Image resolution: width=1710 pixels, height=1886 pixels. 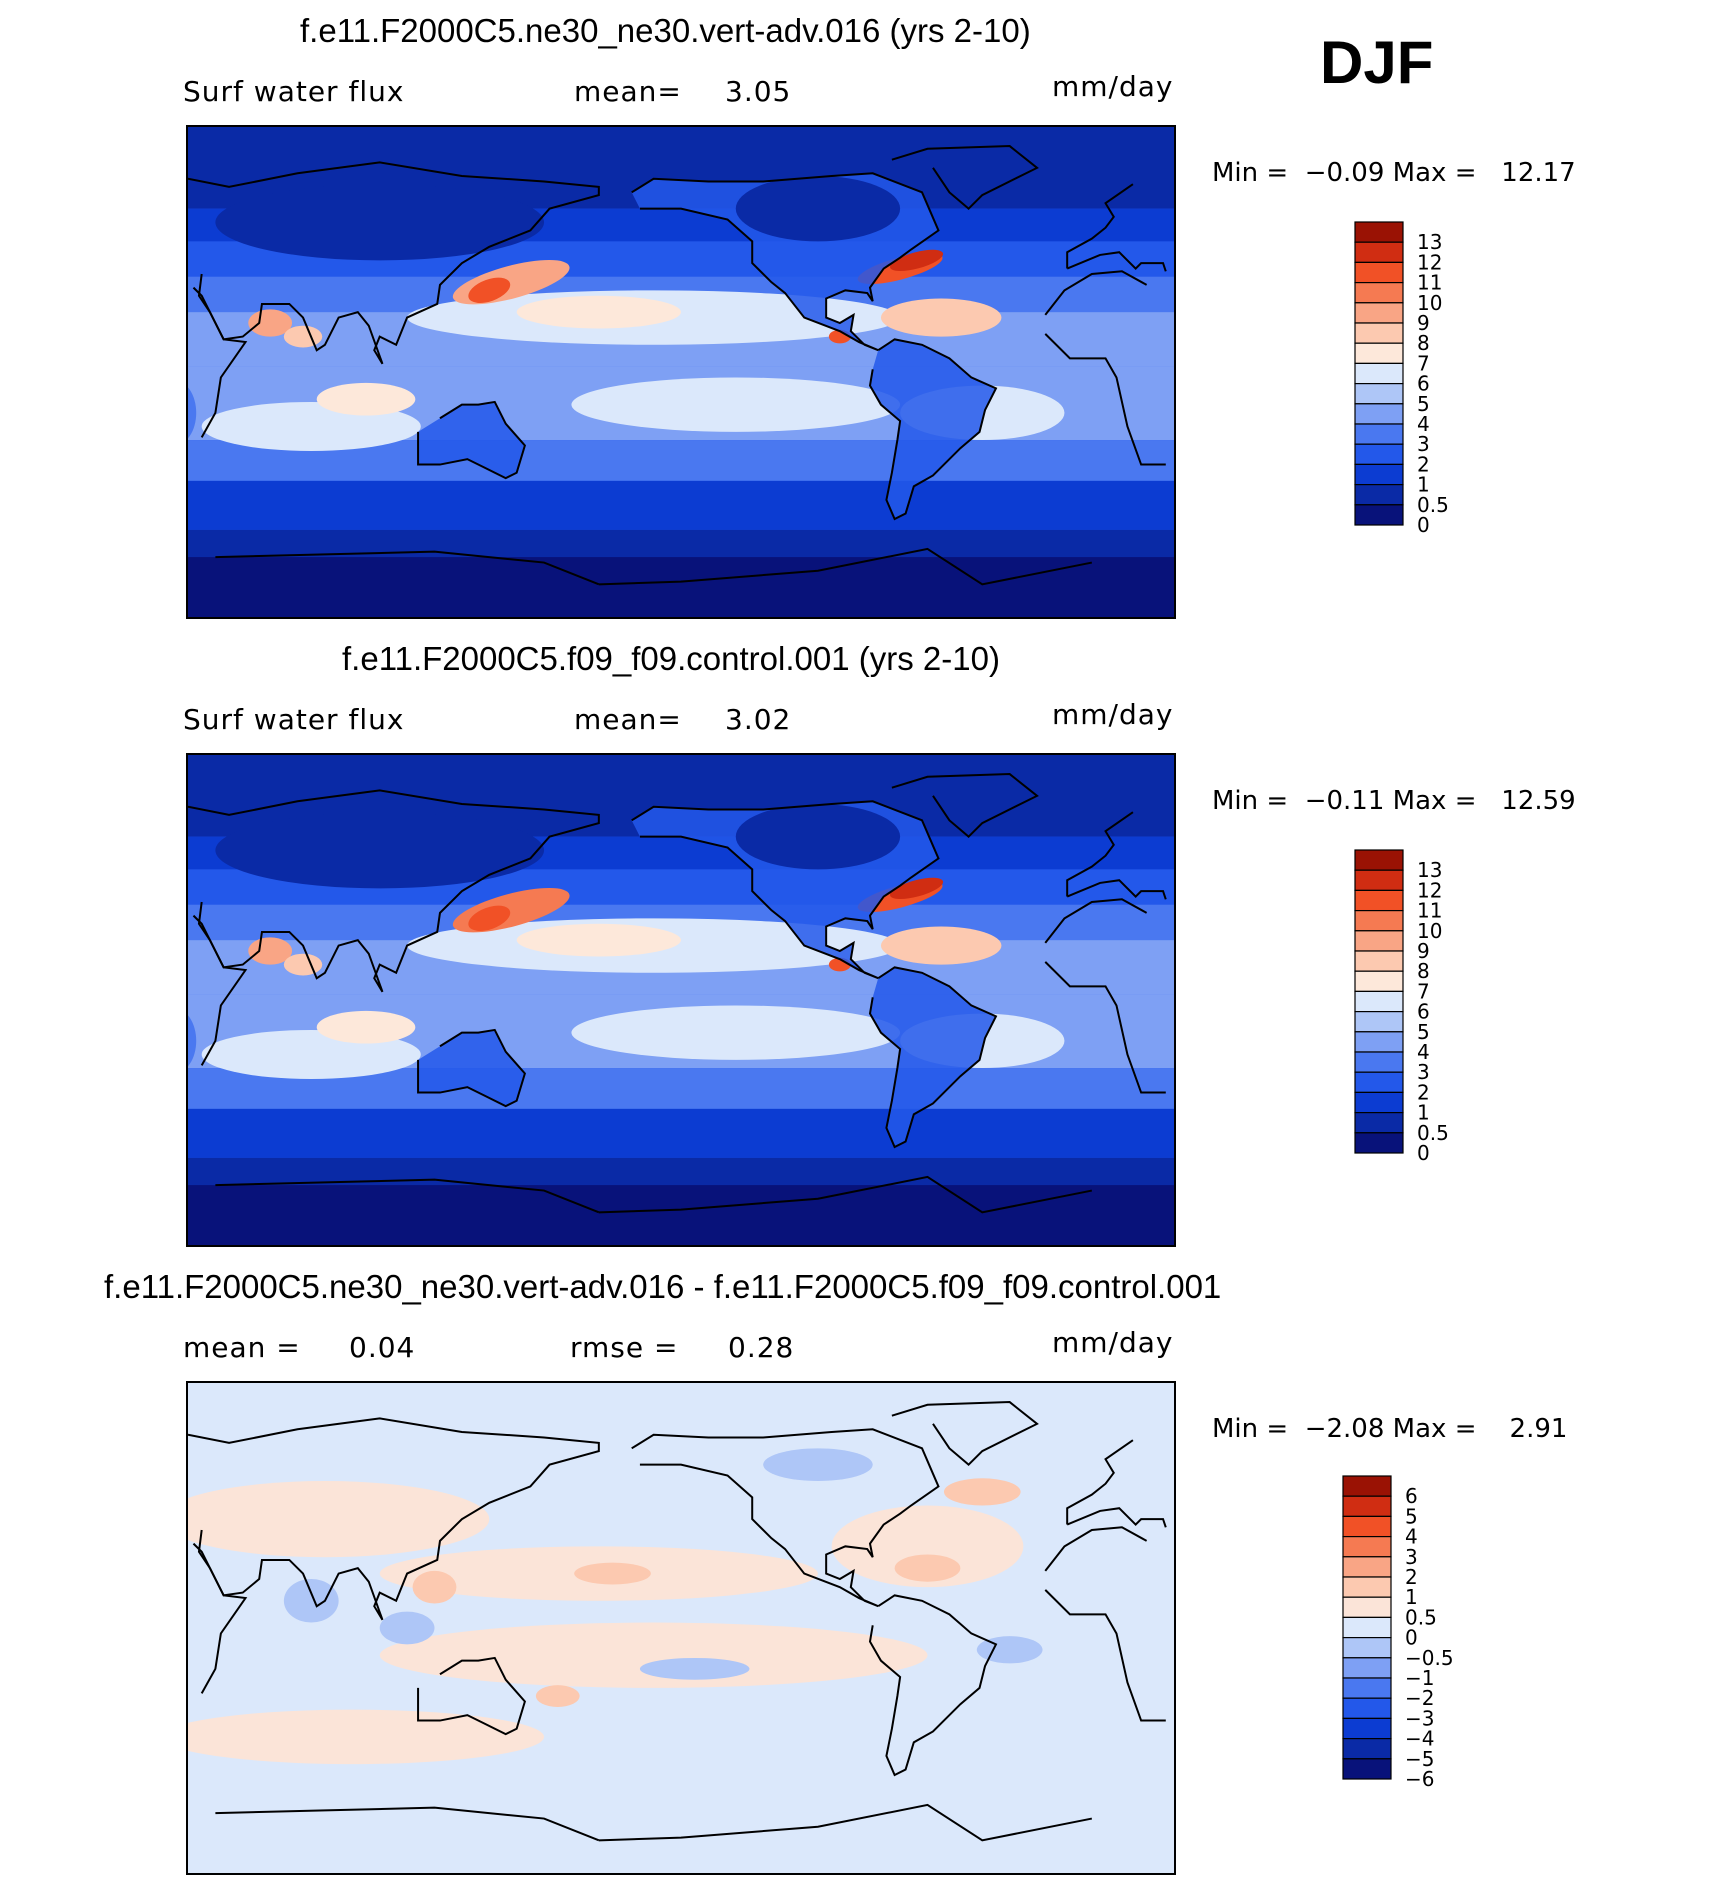 What do you see at coordinates (1419, 1678) in the screenshot?
I see `colorbar-tick-label: −1` at bounding box center [1419, 1678].